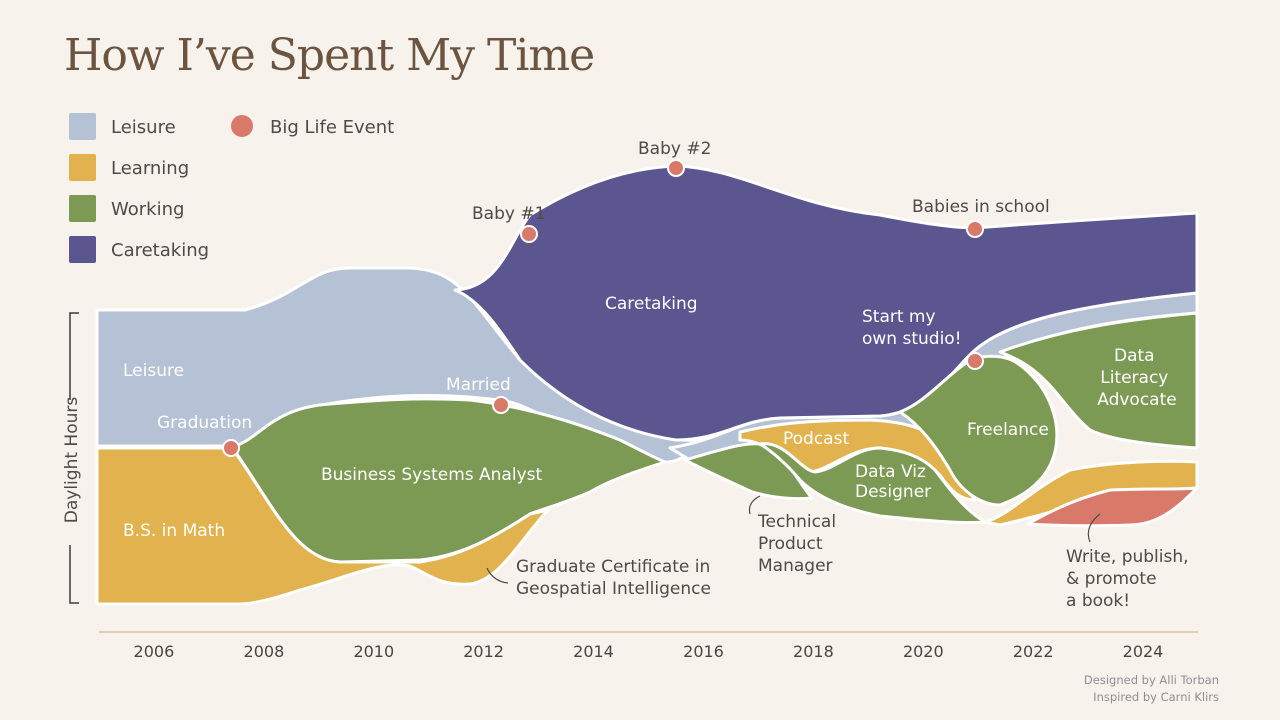 Image resolution: width=1280 pixels, height=720 pixels. Describe the element at coordinates (143, 127) in the screenshot. I see `legend-label-leisure: Leisure` at that location.